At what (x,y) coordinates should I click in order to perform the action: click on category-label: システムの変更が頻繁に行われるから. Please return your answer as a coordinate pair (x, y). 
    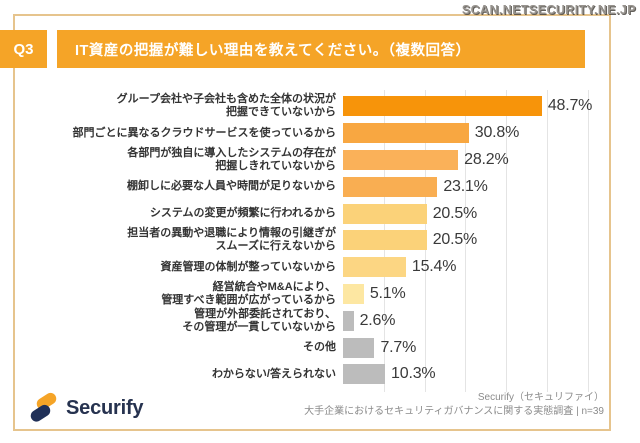
    Looking at the image, I should click on (242, 213).